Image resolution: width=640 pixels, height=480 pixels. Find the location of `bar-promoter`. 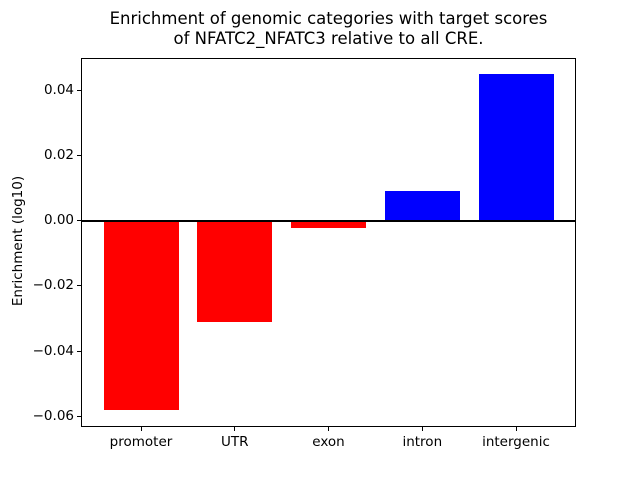

bar-promoter is located at coordinates (141, 315).